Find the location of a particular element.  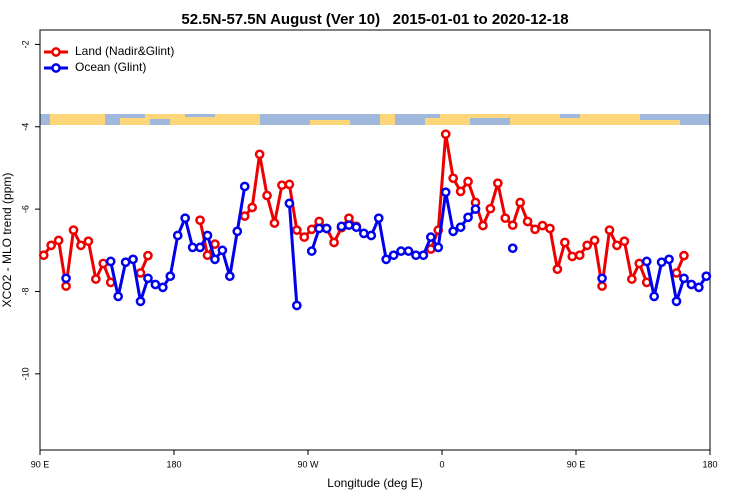

y-tick-label: -6 is located at coordinates (25, 209).